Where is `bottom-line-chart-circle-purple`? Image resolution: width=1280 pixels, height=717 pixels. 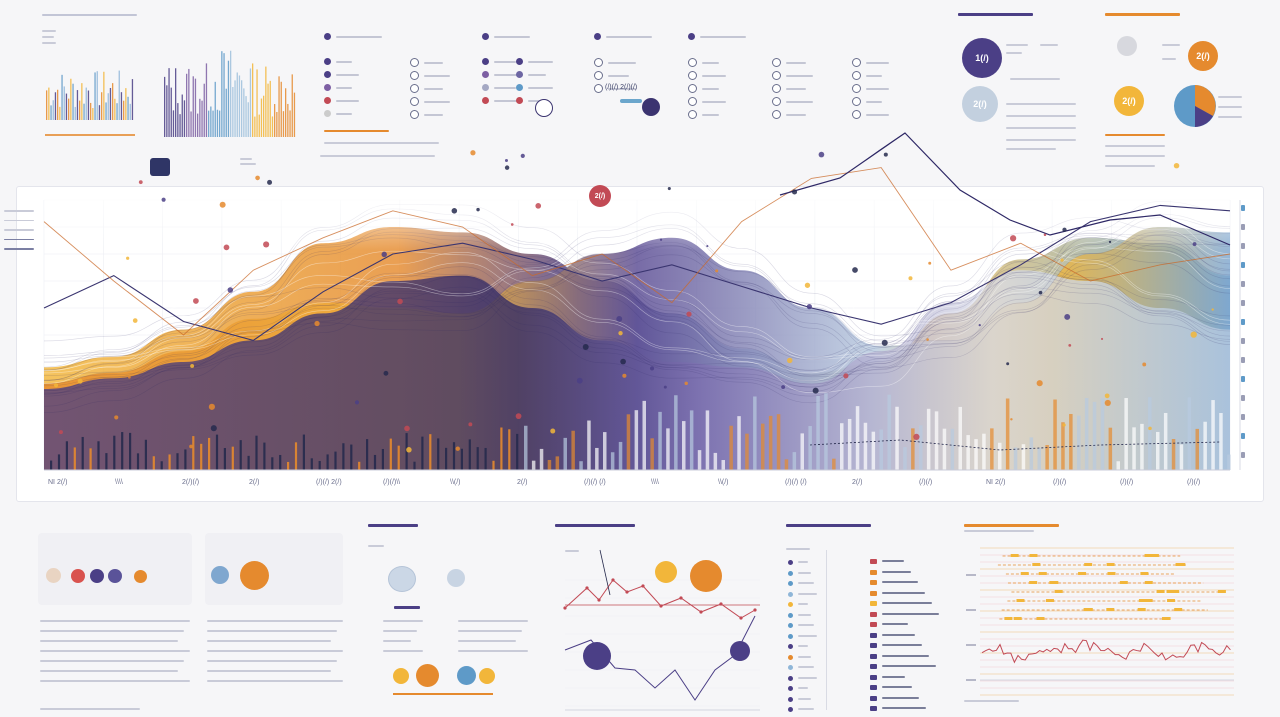
bottom-line-chart-circle-purple is located at coordinates (597, 656).